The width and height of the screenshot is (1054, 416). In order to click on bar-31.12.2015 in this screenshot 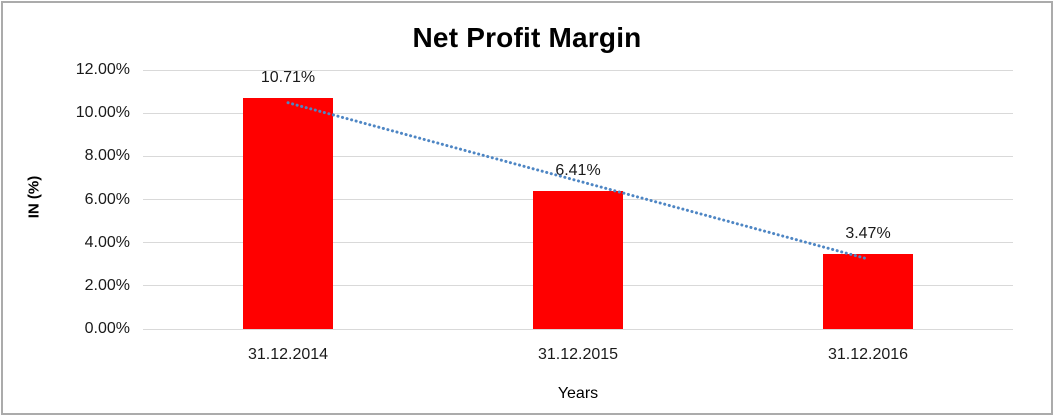, I will do `click(578, 259)`.